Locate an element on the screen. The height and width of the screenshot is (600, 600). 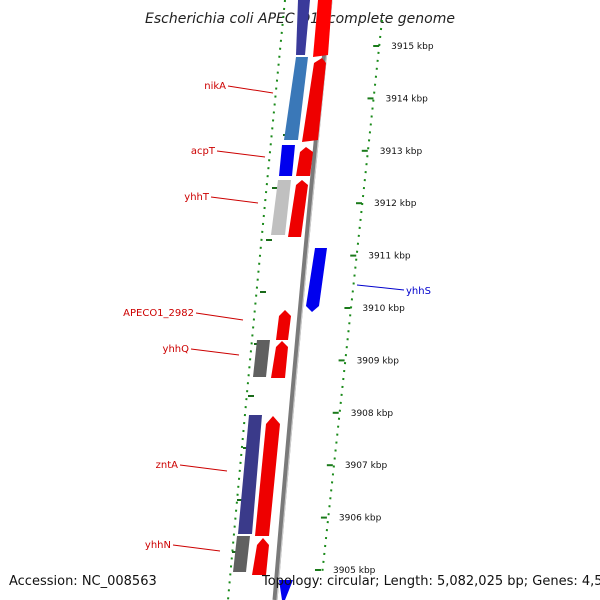
scale-tick-label: 3911 kbp is located at coordinates (389, 257).